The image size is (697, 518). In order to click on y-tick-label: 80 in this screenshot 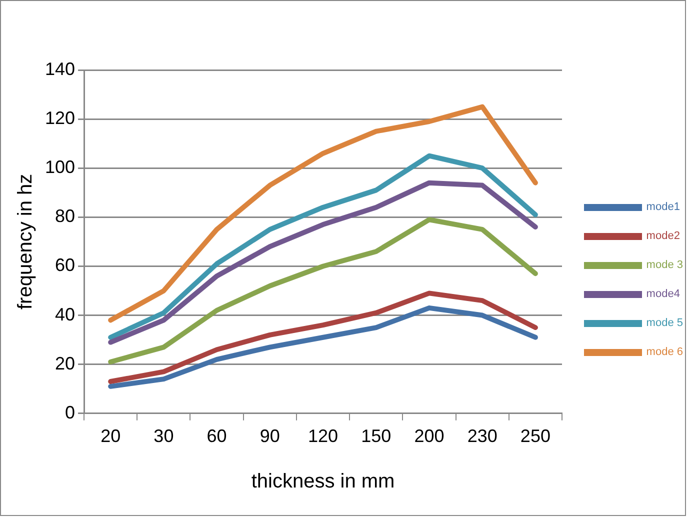, I will do `click(65, 216)`.